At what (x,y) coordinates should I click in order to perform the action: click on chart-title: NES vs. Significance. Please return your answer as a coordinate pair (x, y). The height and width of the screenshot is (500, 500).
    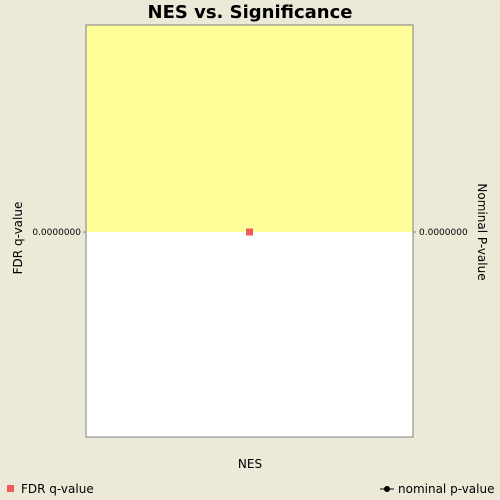
    Looking at the image, I should click on (250, 12).